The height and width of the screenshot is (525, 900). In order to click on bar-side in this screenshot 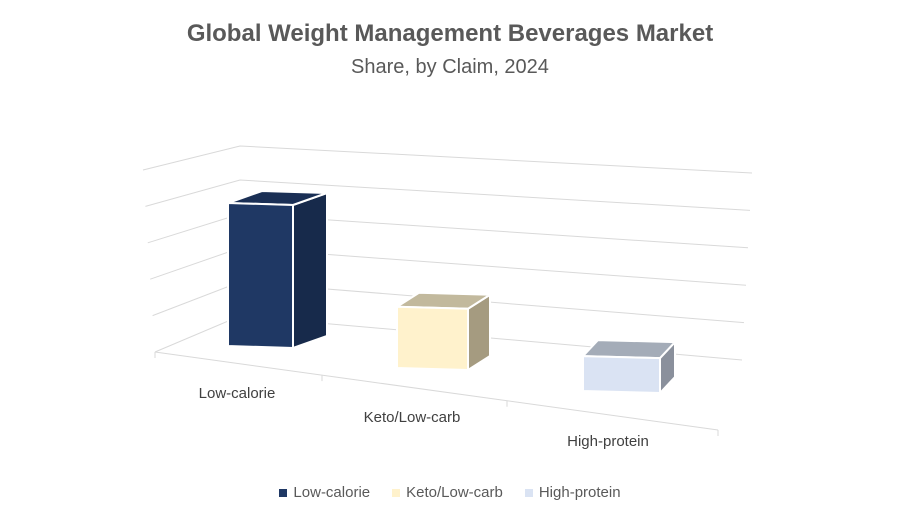, I will do `click(310, 270)`.